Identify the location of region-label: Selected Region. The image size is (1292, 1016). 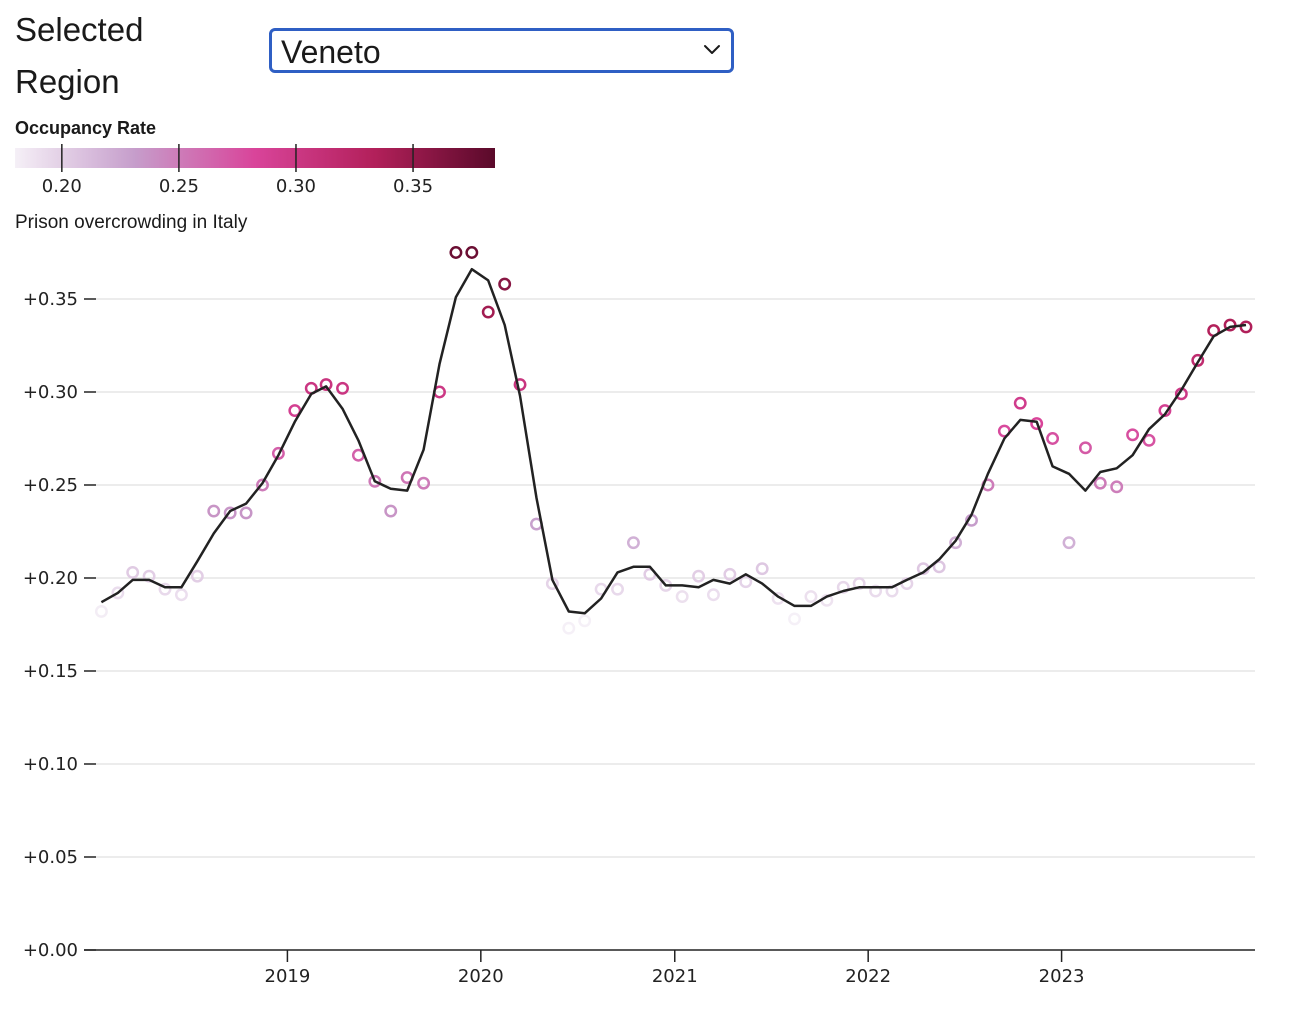
(90, 56).